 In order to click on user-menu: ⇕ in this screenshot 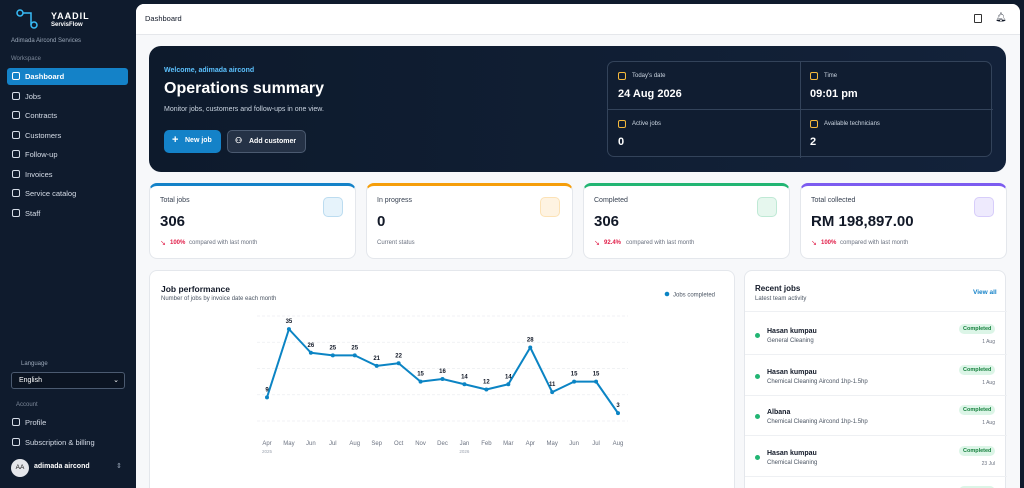, I will do `click(119, 466)`.